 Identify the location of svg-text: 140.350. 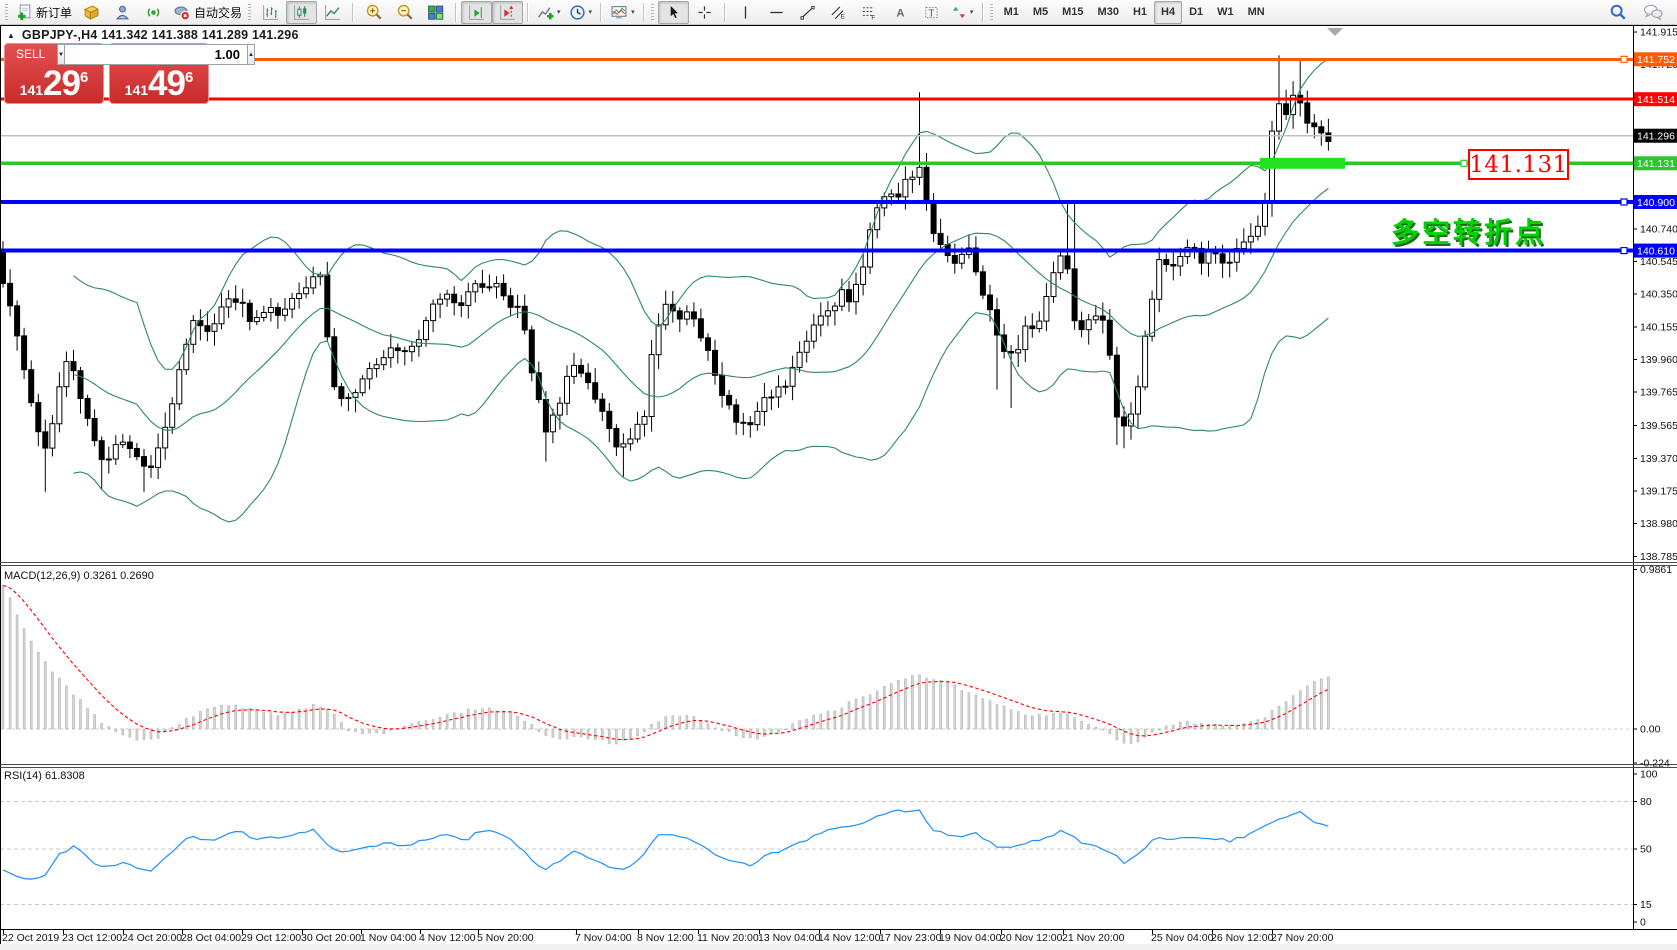
(1658, 295).